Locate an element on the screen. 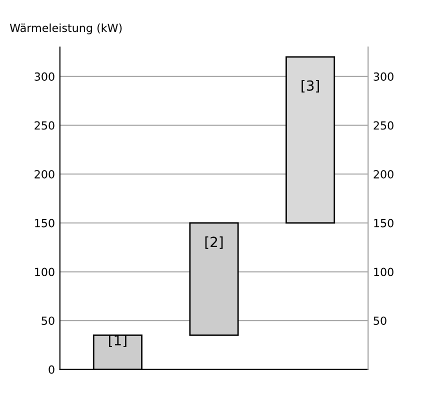 The image size is (428, 393). y2-tick-label: 150 is located at coordinates (384, 223).